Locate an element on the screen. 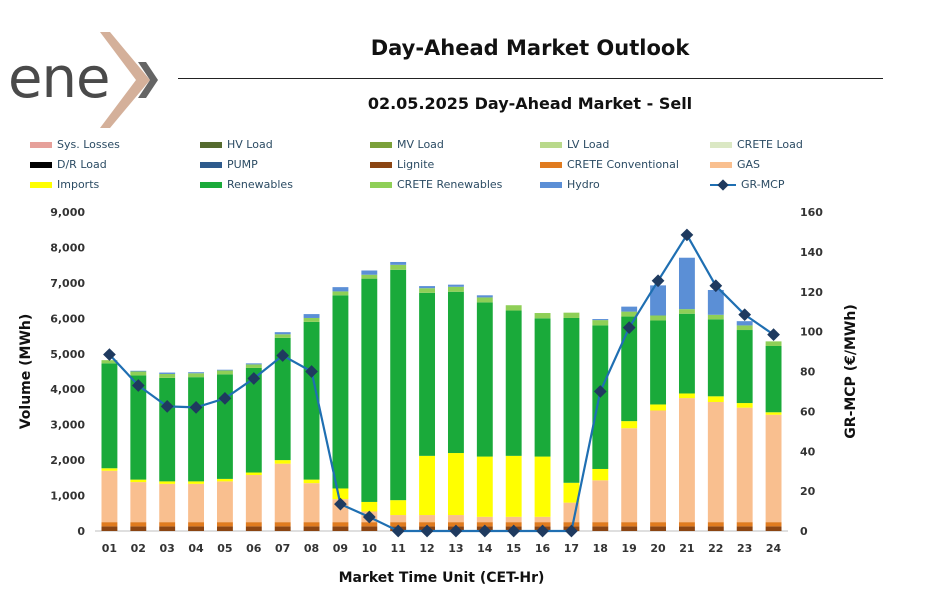 The width and height of the screenshot is (947, 599). y-tick-label: 0 is located at coordinates (81, 531).